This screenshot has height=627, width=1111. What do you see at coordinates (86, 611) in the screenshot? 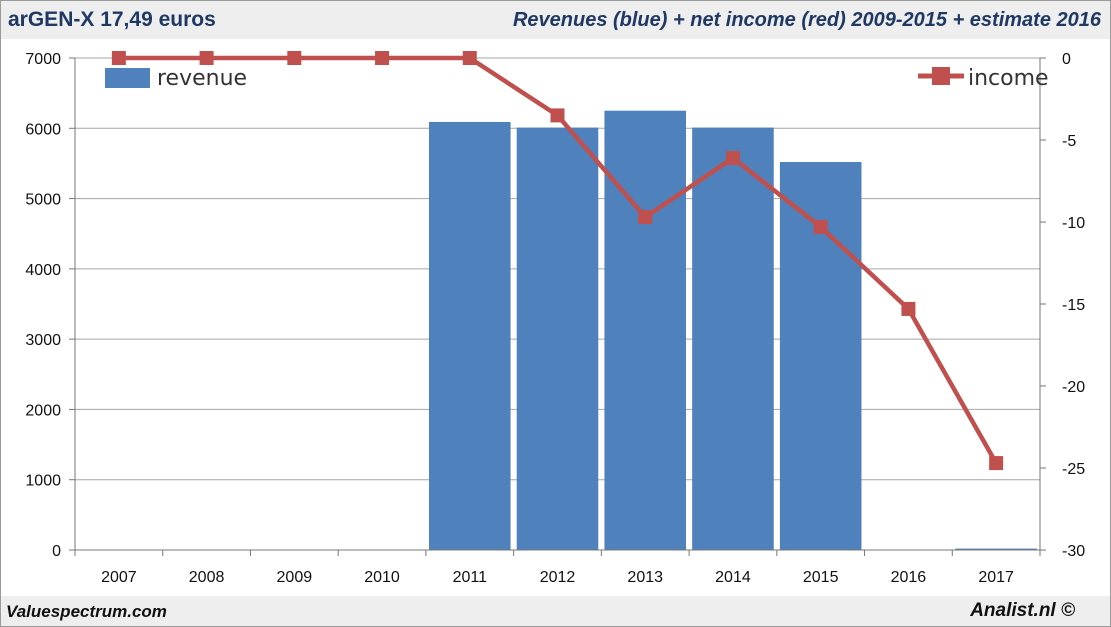
I see `footer-source-left: Valuespectrum.com` at bounding box center [86, 611].